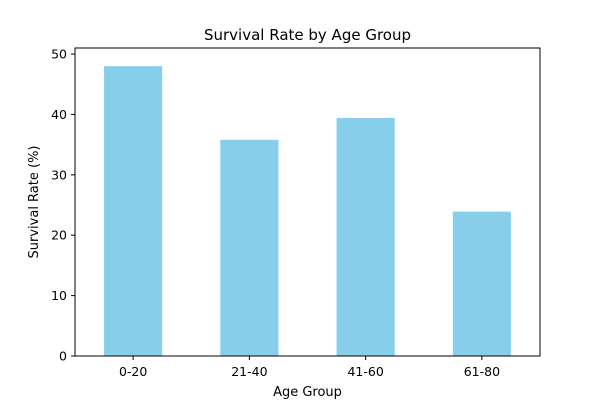 The image size is (600, 400). What do you see at coordinates (249, 371) in the screenshot?
I see `x-tick-label: 21-40` at bounding box center [249, 371].